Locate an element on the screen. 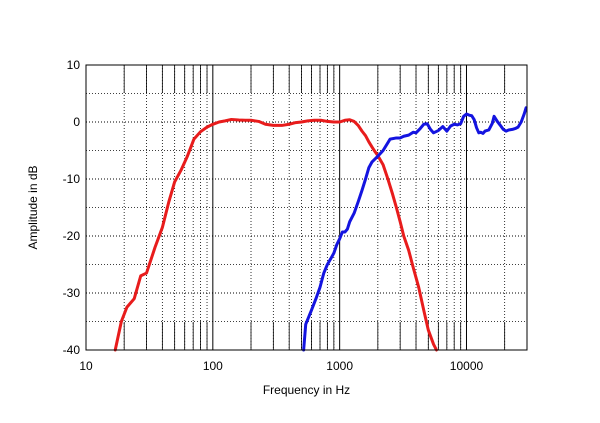  x-tick-label: 10 is located at coordinates (86, 366).